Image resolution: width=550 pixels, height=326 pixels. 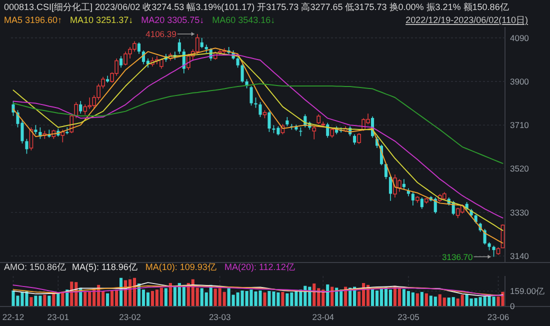 What do you see at coordinates (259, 267) in the screenshot?
I see `series-label: MA(20): 112.12亿` at bounding box center [259, 267].